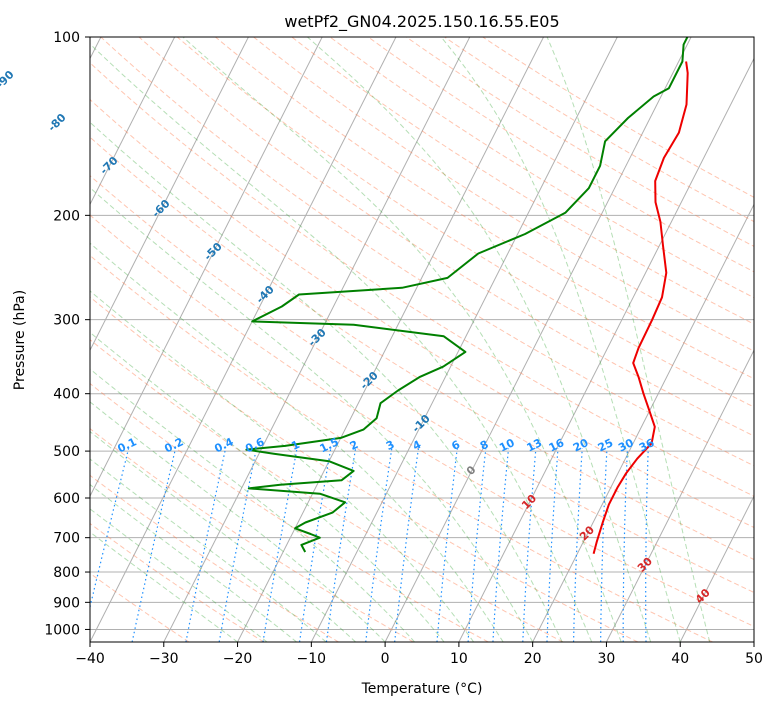 The height and width of the screenshot is (708, 775). Describe the element at coordinates (66, 395) in the screenshot. I see `y-tick-label: 400` at that location.